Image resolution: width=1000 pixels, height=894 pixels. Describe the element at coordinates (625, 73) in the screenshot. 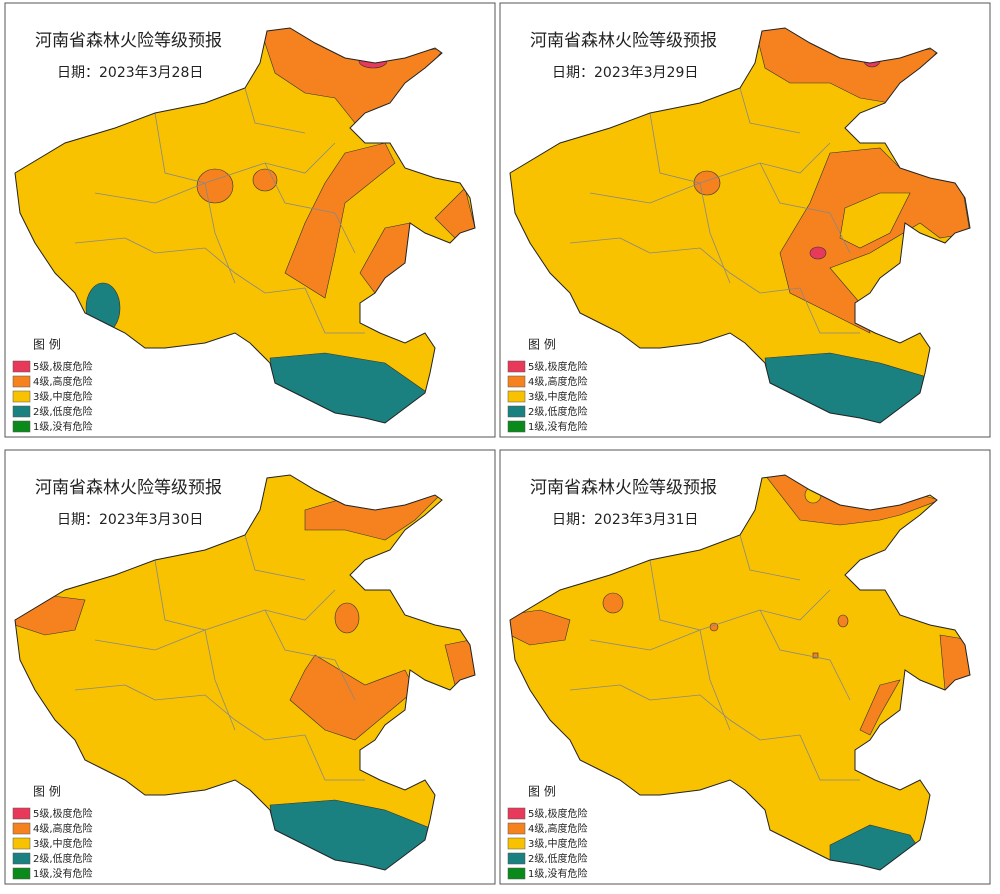

I see `map-date: 日期：2023年3月29日` at that location.